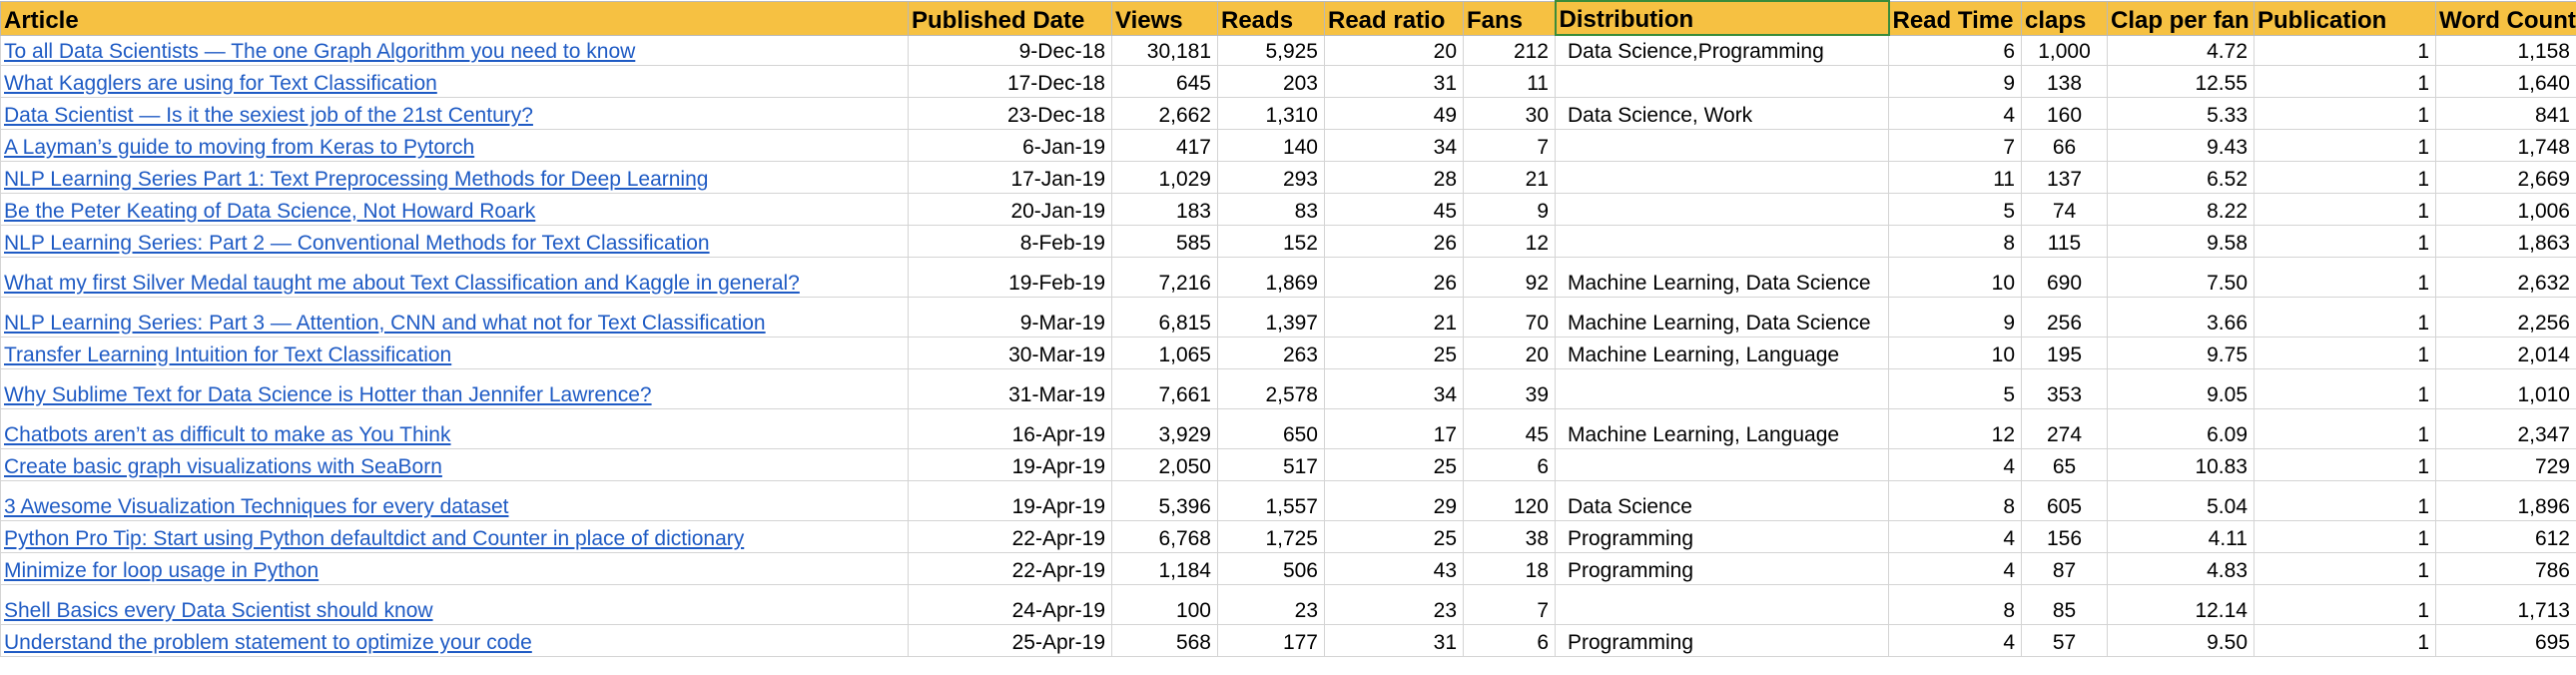  Describe the element at coordinates (1164, 604) in the screenshot. I see `cell-views: 100` at that location.